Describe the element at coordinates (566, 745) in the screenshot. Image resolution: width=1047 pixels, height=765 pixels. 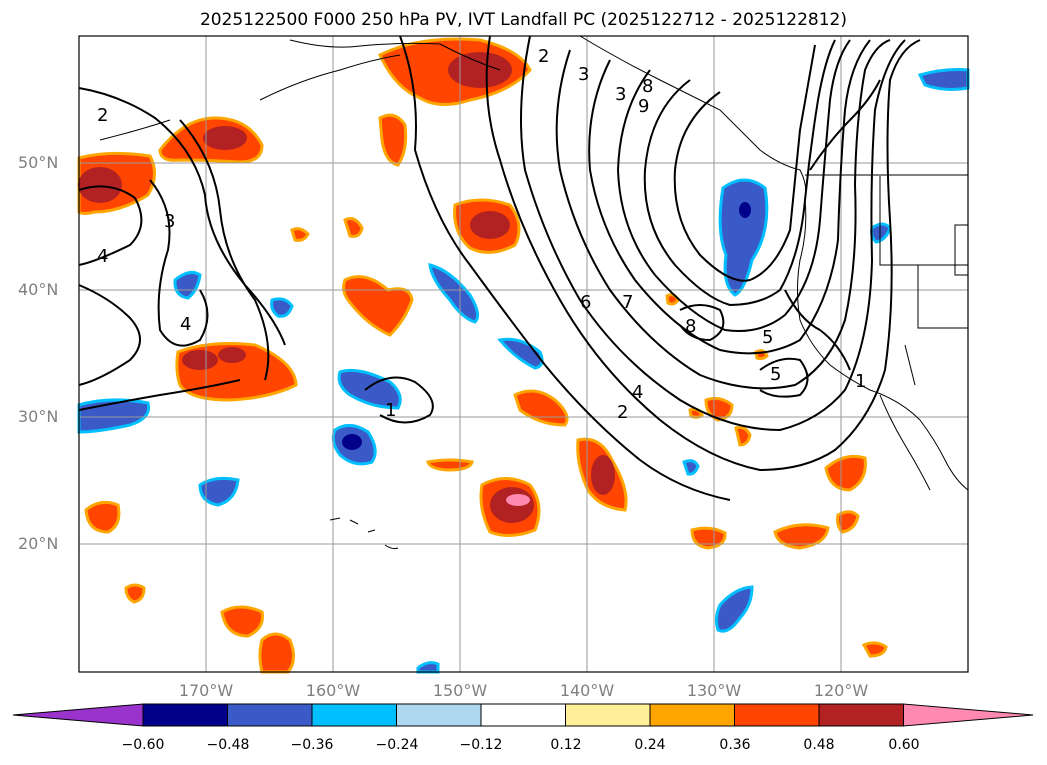
I see `colorbar-label: 0.12` at that location.